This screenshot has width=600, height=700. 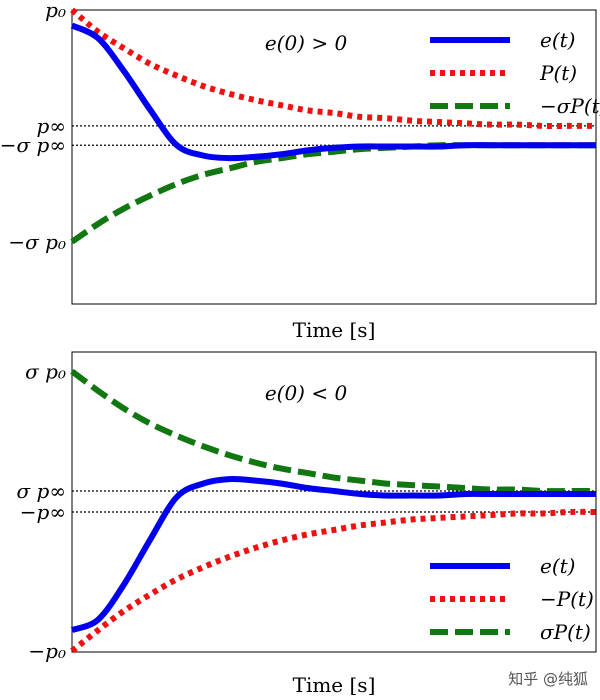 I want to click on bottom-ytick-labels: σ p₀ σ p∞−p∞ −p₀, so click(x=41, y=511).